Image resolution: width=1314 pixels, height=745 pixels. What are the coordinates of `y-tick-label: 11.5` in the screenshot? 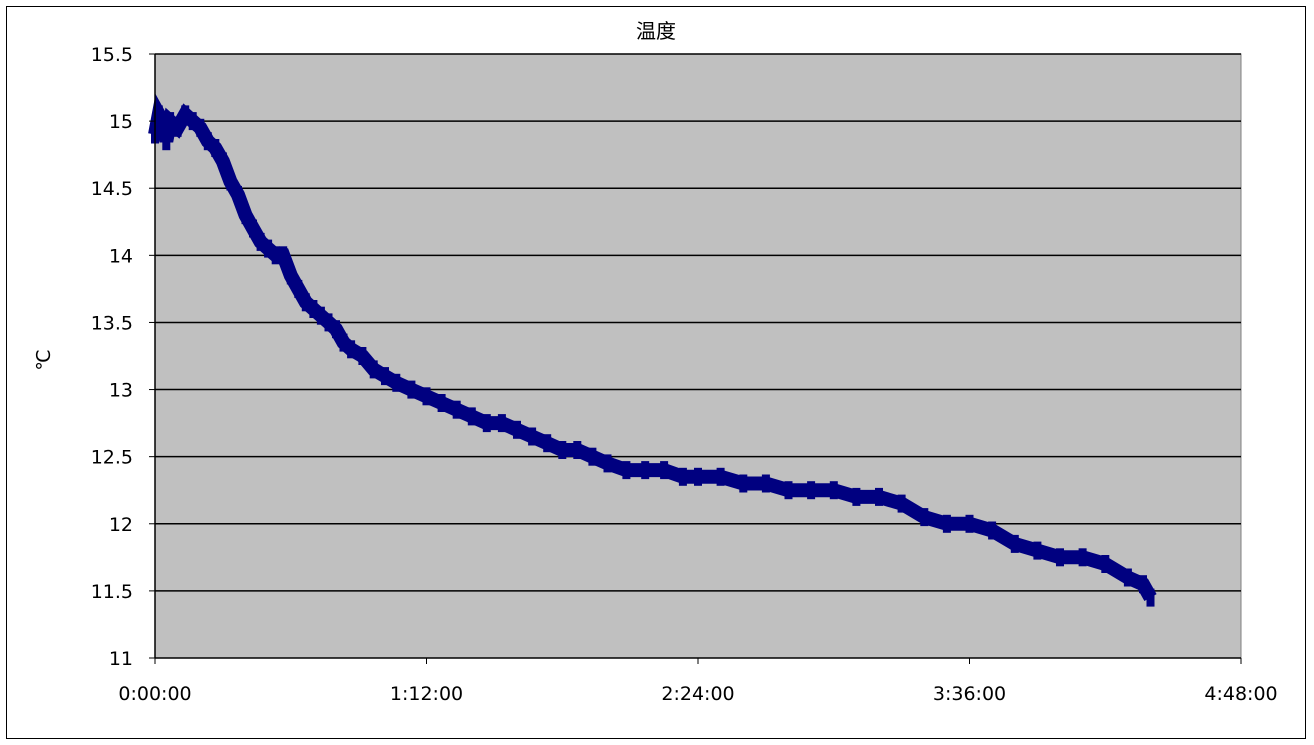 It's located at (112, 592).